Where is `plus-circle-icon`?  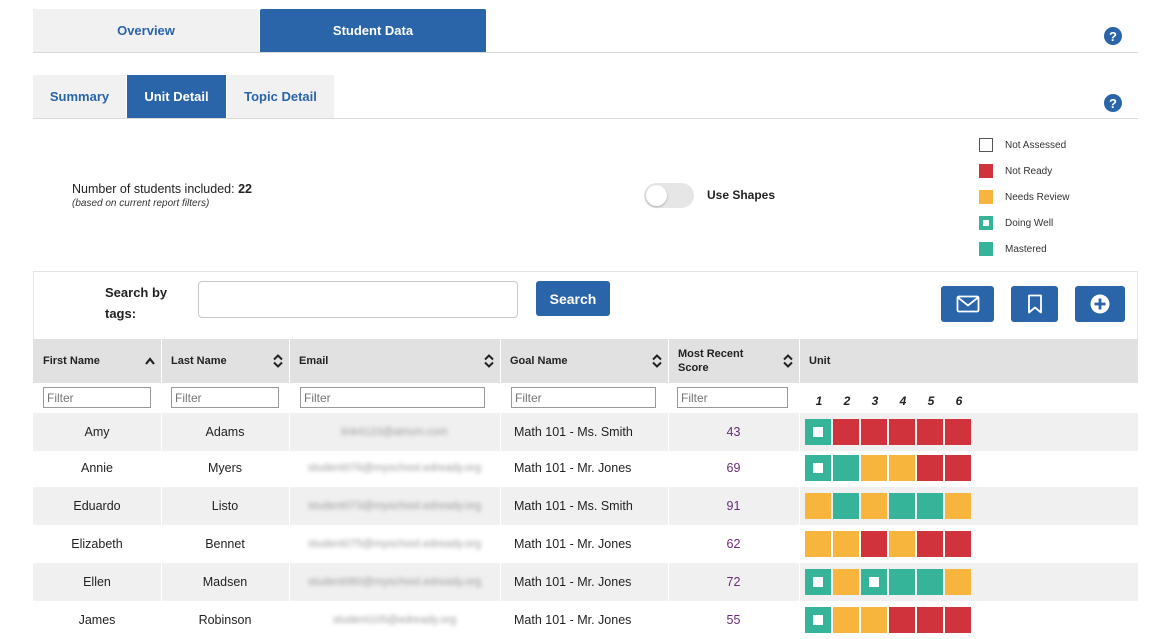
plus-circle-icon is located at coordinates (1100, 304).